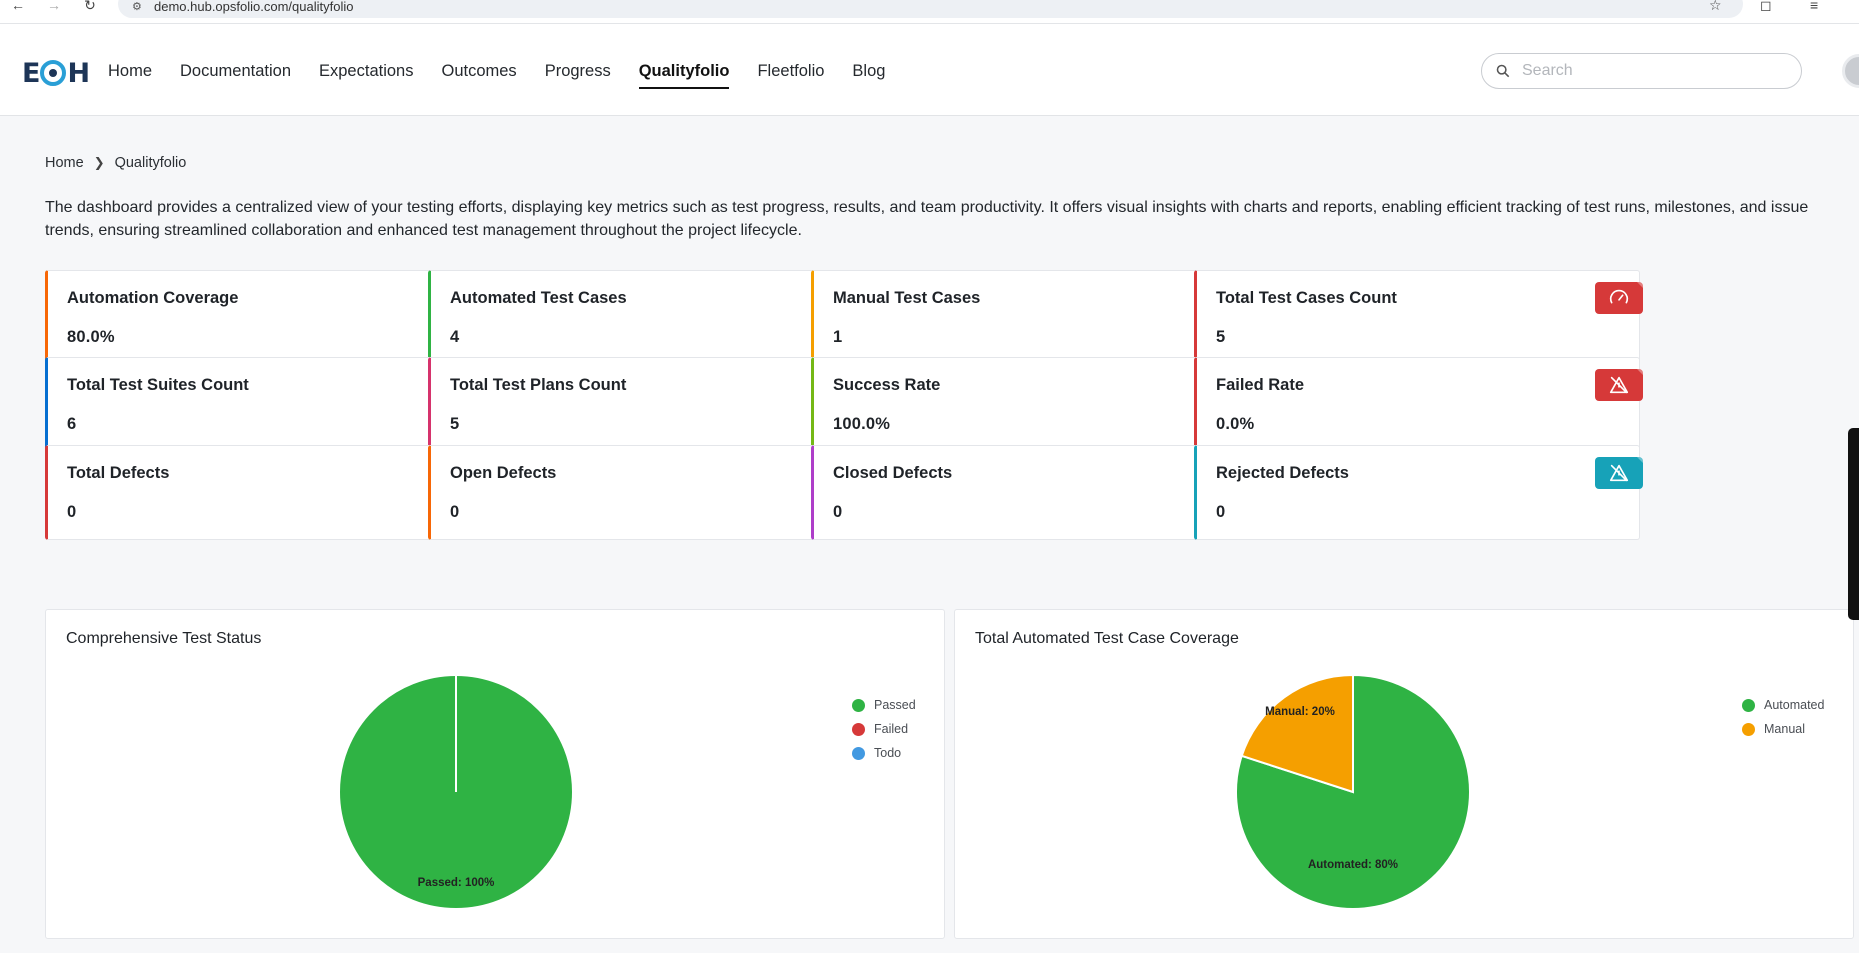  I want to click on nav-qualityfolio: Qualityfolio, so click(684, 75).